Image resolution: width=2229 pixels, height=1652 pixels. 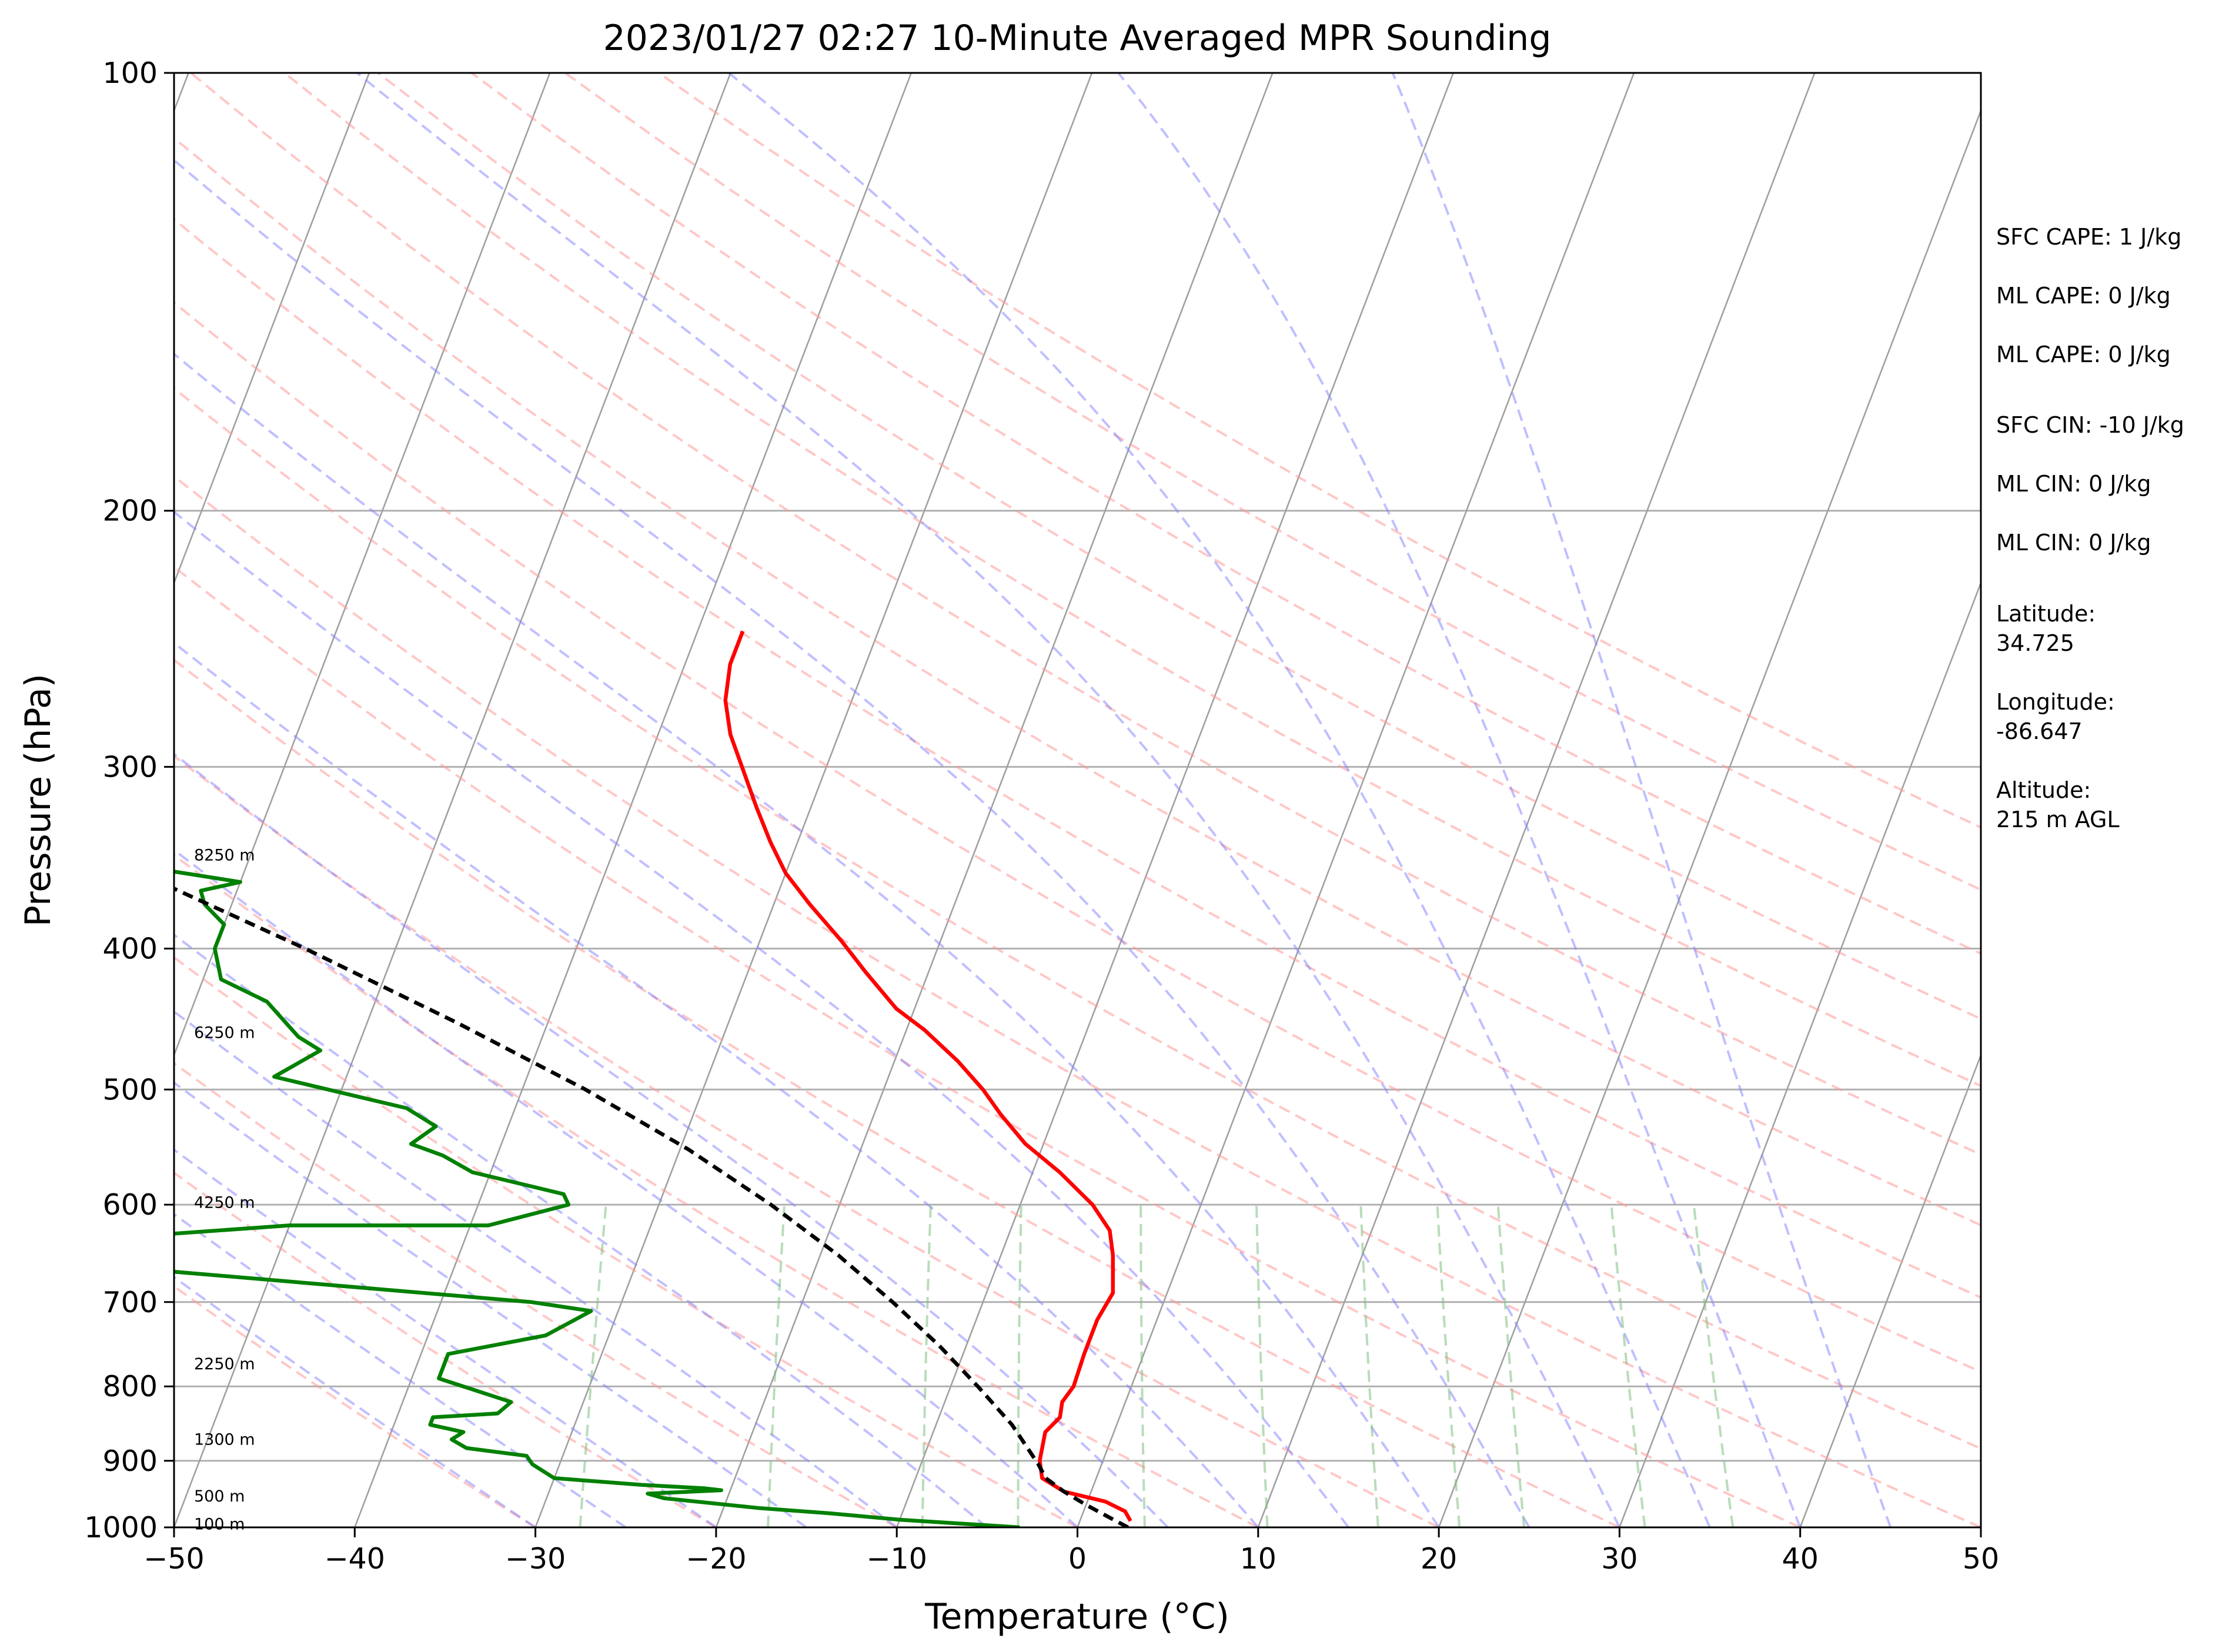 I want to click on y-tick-label: 700, so click(x=130, y=1303).